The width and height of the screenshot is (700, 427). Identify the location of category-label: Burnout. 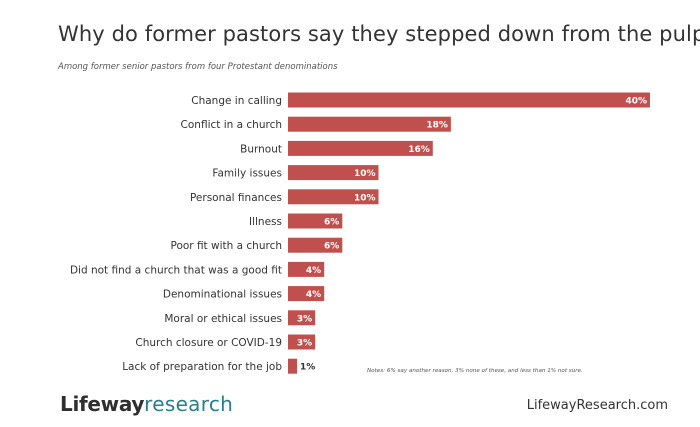
(261, 149).